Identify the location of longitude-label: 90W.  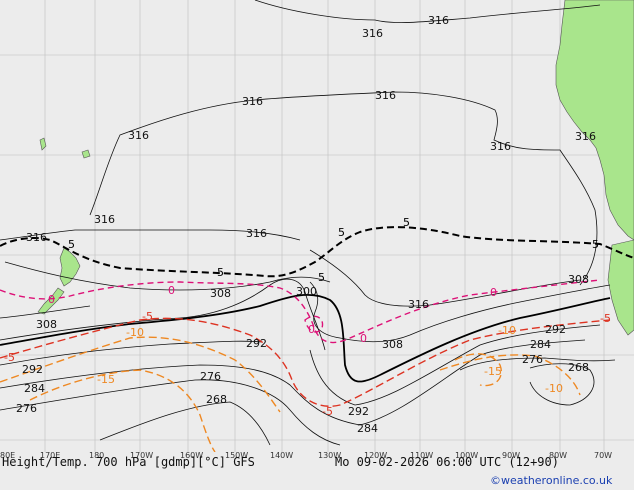
(511, 455).